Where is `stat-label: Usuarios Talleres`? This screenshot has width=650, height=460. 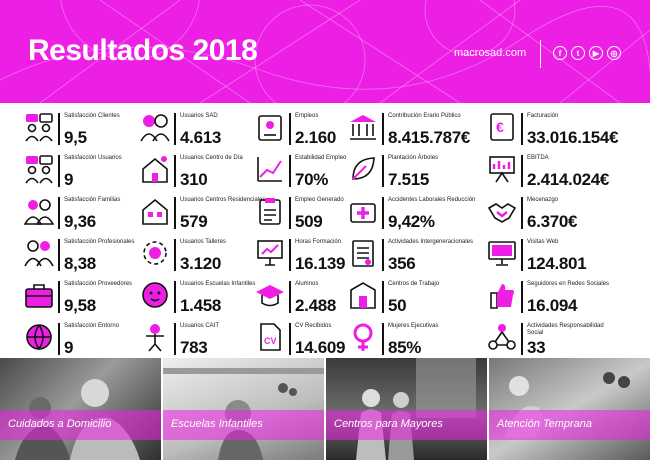 stat-label: Usuarios Talleres is located at coordinates (203, 242).